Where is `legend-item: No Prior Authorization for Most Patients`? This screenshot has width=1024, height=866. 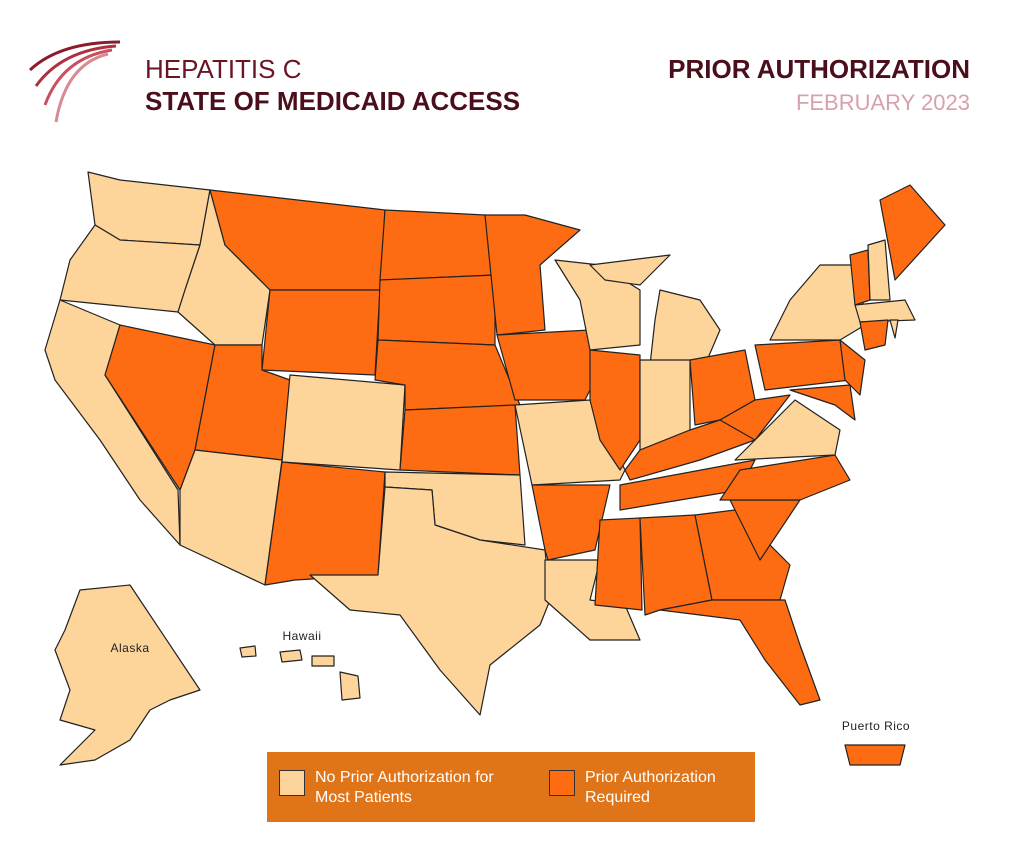 legend-item: No Prior Authorization for Most Patients is located at coordinates (404, 788).